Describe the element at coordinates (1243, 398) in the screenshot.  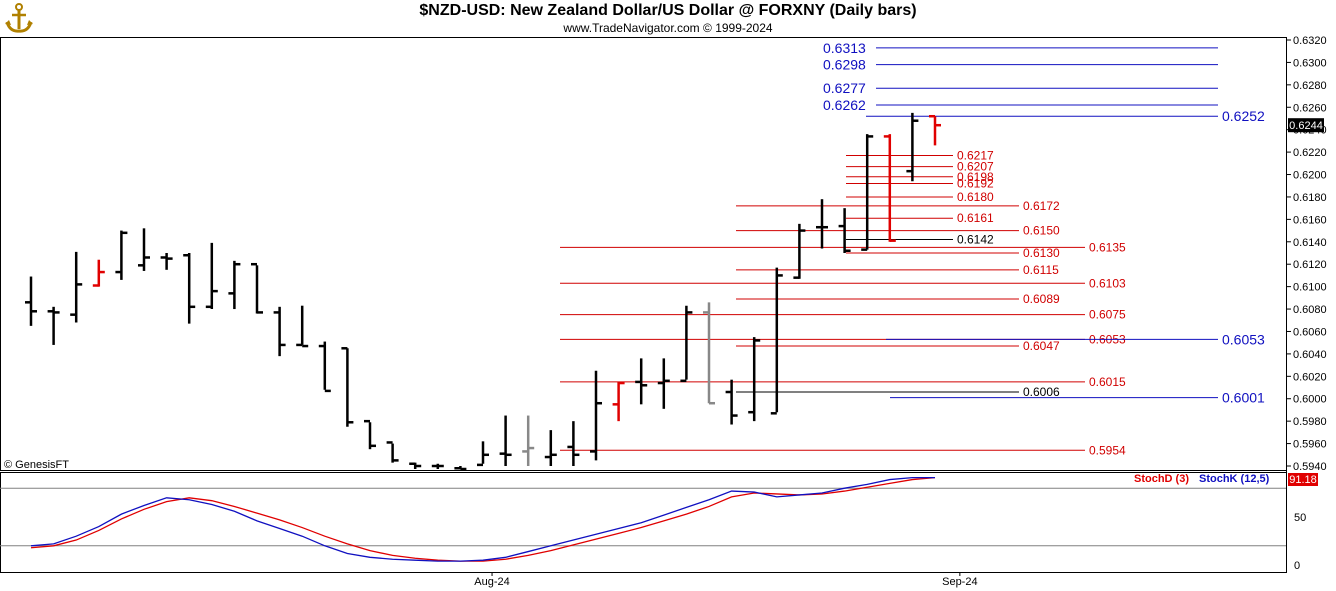
I see `fib-level-label: 0.6001` at that location.